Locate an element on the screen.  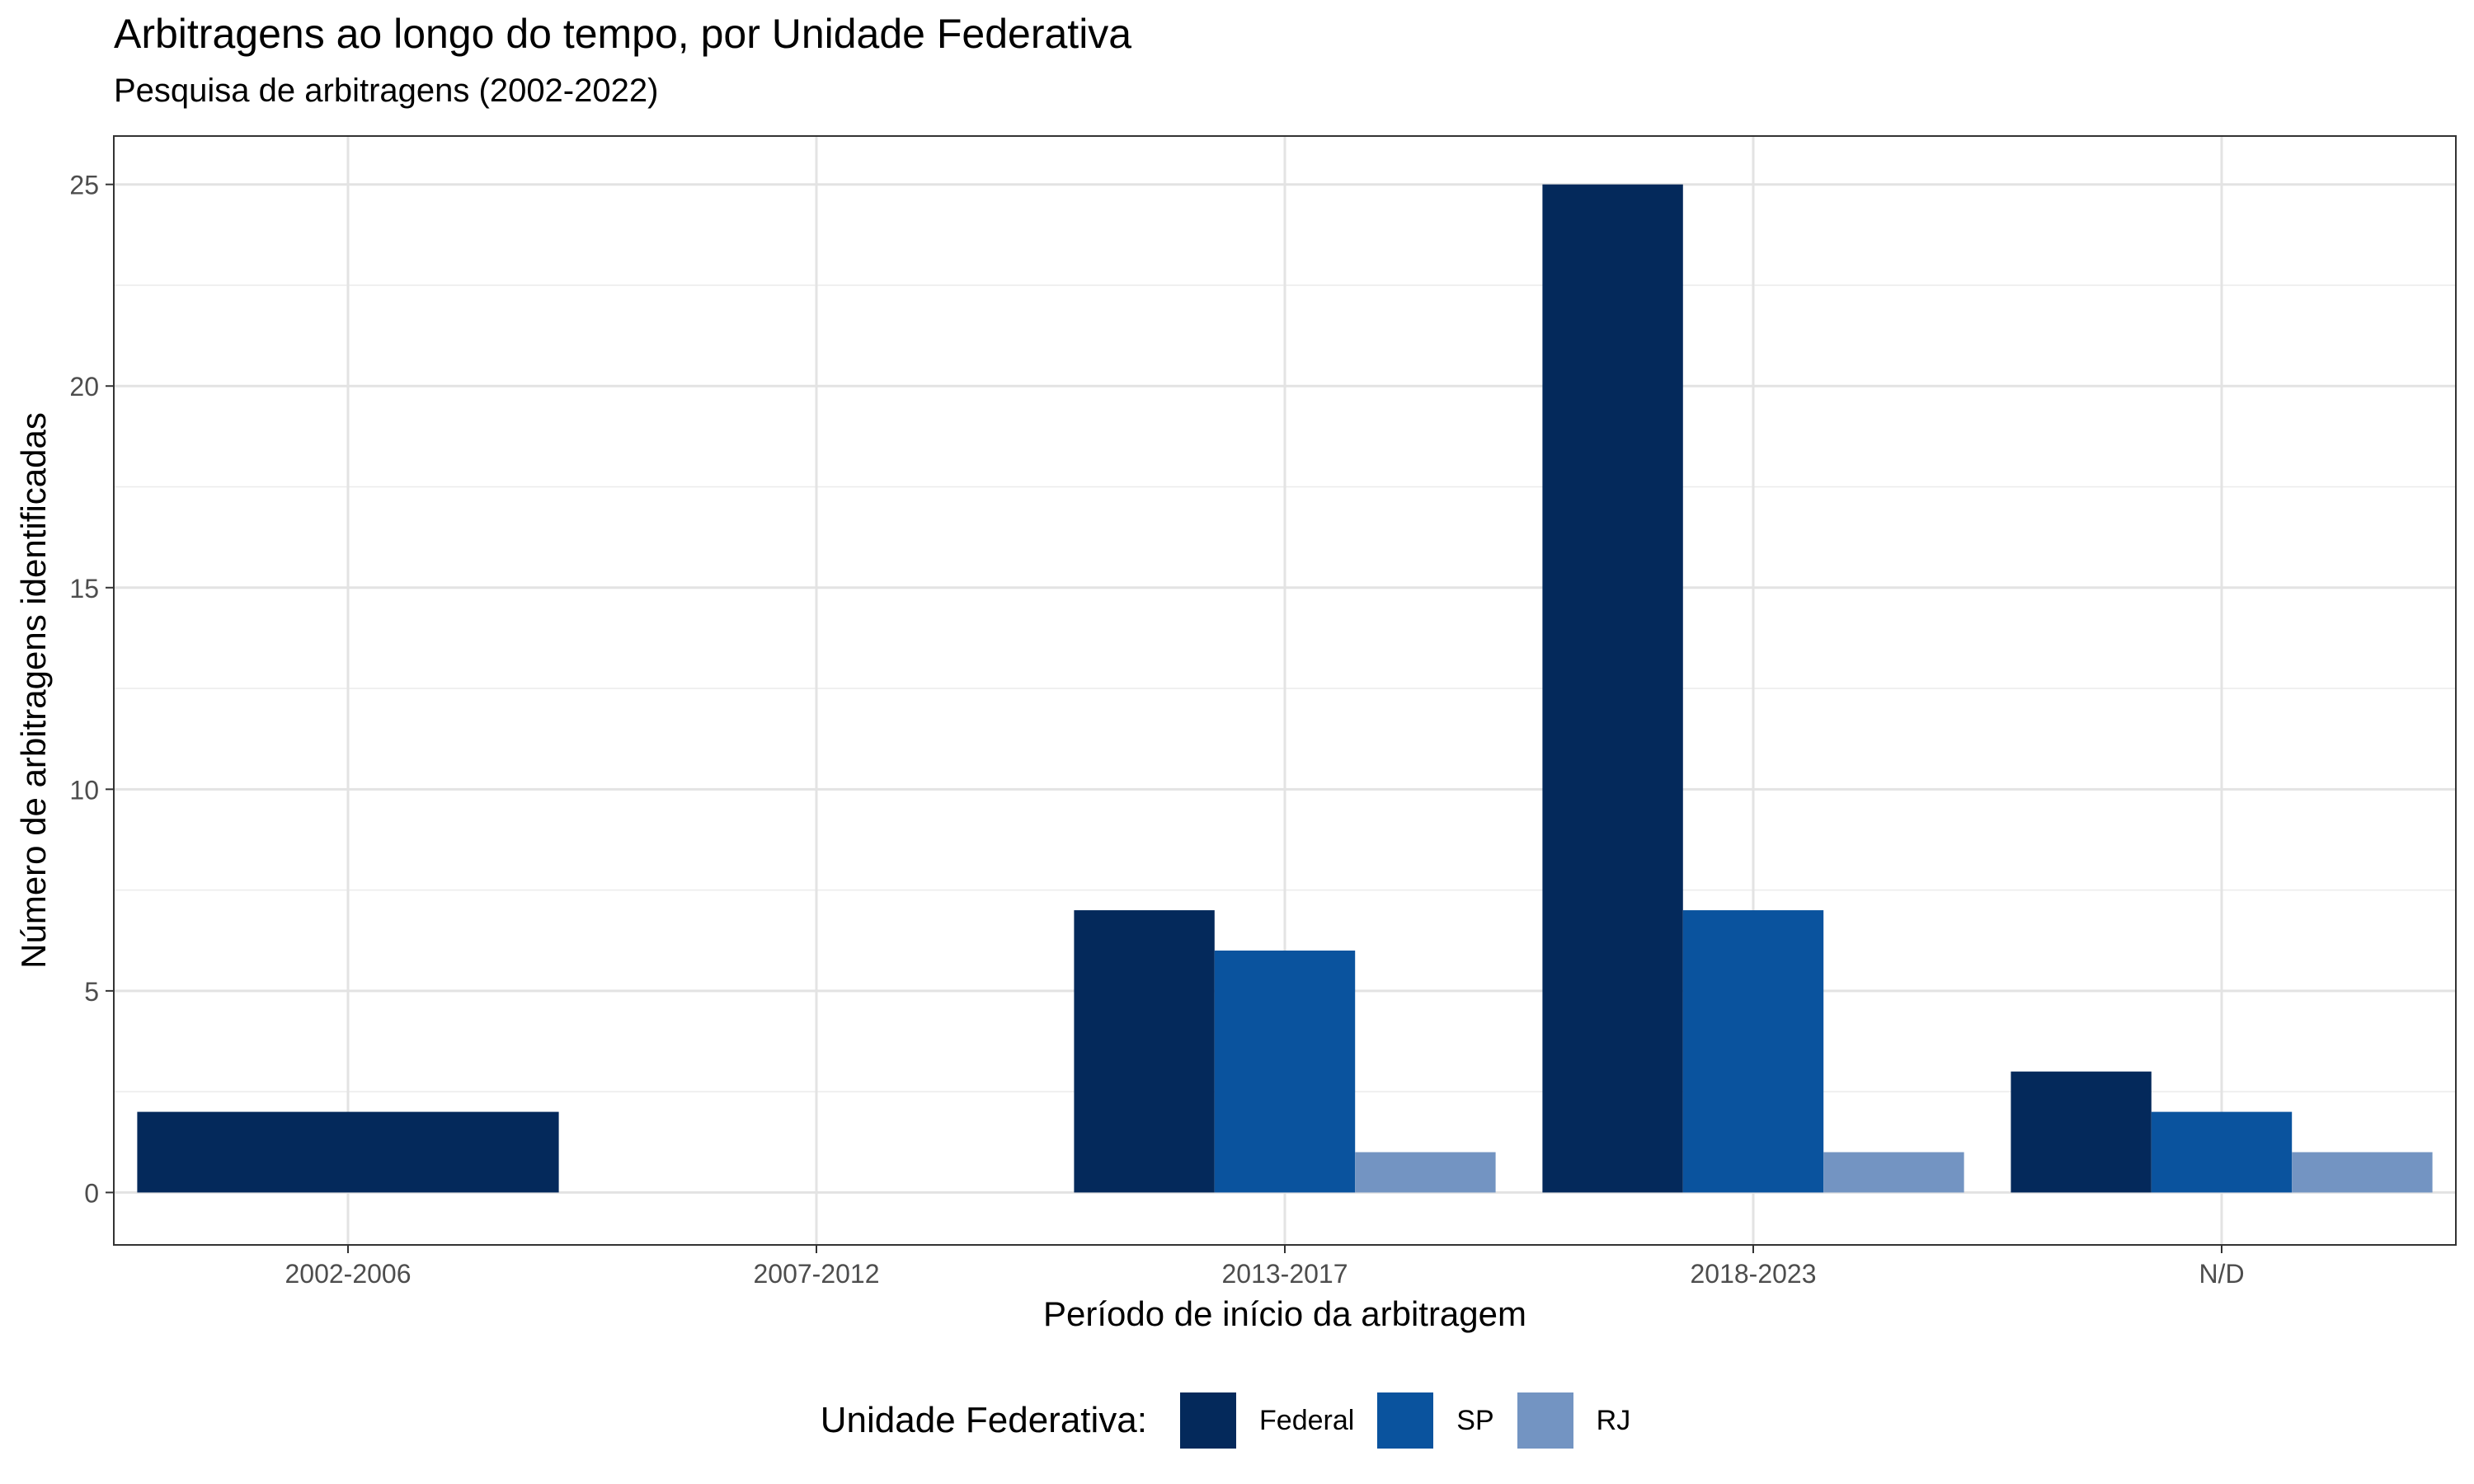
legend: Unidade Federativa: Federal SP RJ is located at coordinates (1237, 1420).